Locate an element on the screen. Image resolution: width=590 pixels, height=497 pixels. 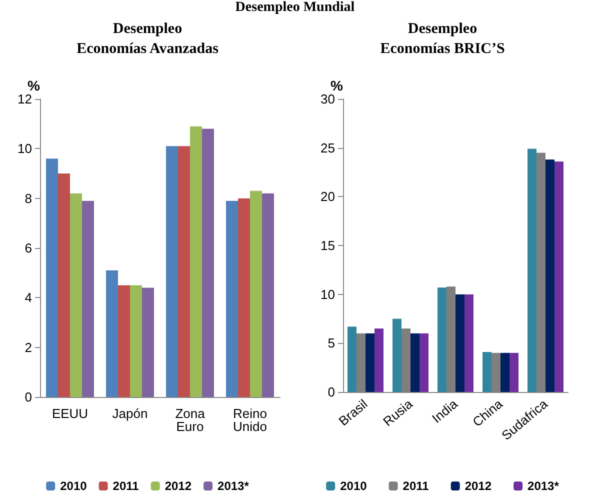
y-tick-label: 8 is located at coordinates (28, 198).